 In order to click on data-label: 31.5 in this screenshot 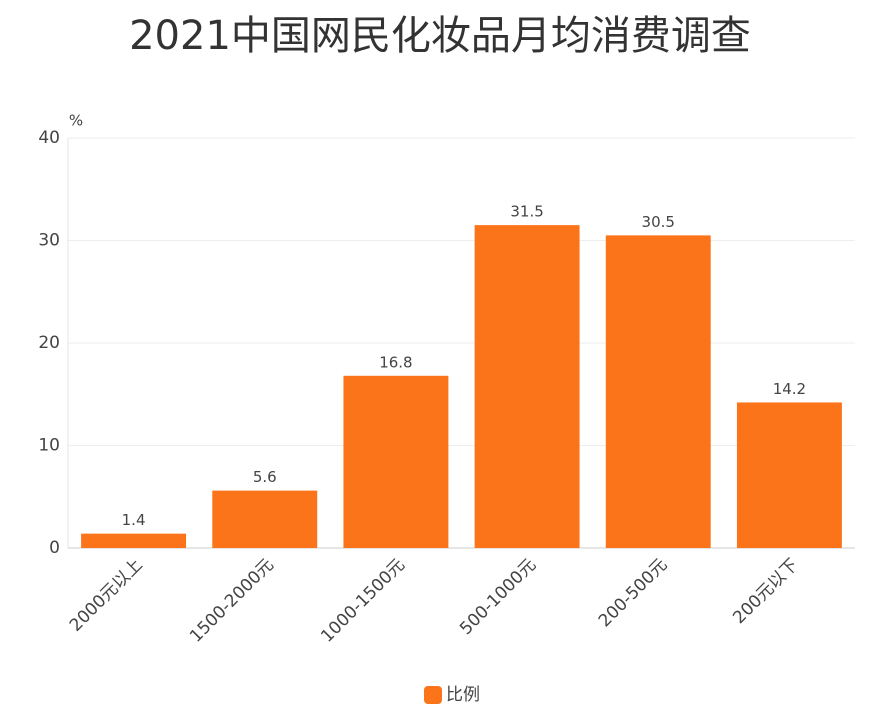, I will do `click(526, 212)`.